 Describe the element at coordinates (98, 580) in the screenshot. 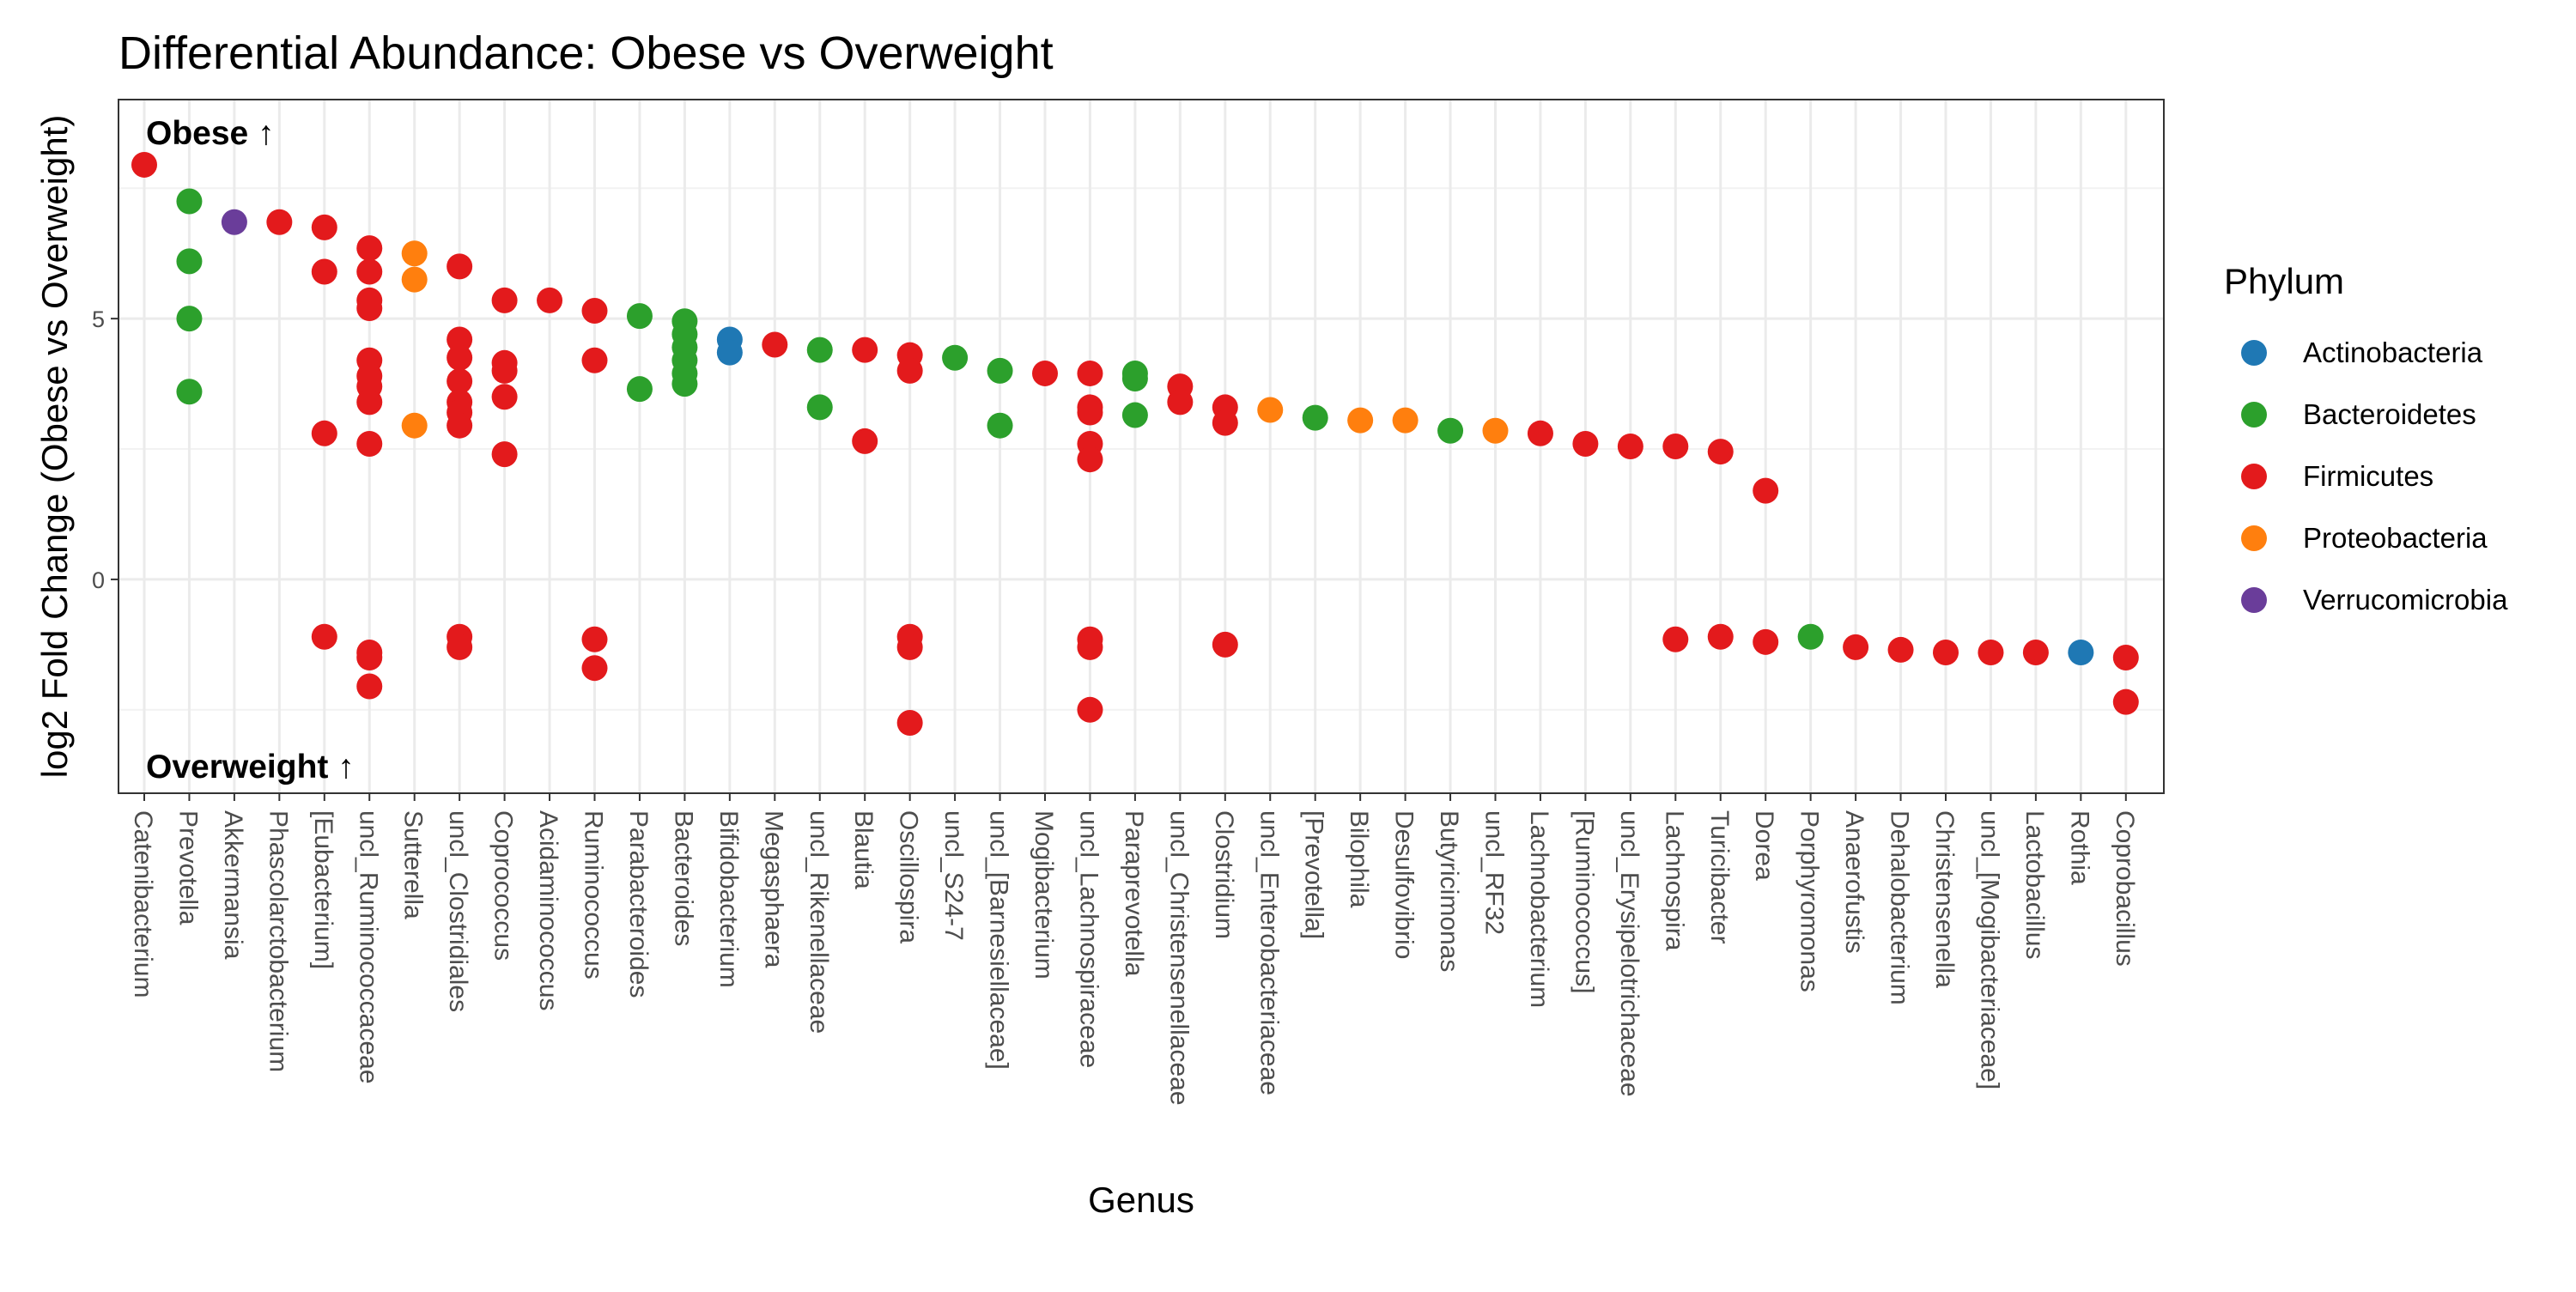

I see `y-tick-label: 0` at that location.